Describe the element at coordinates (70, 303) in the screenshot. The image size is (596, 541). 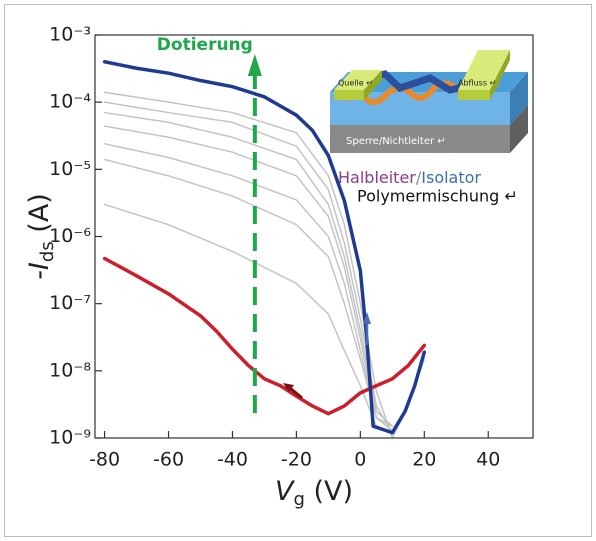
I see `y-tick-label: 10⁻⁷` at that location.